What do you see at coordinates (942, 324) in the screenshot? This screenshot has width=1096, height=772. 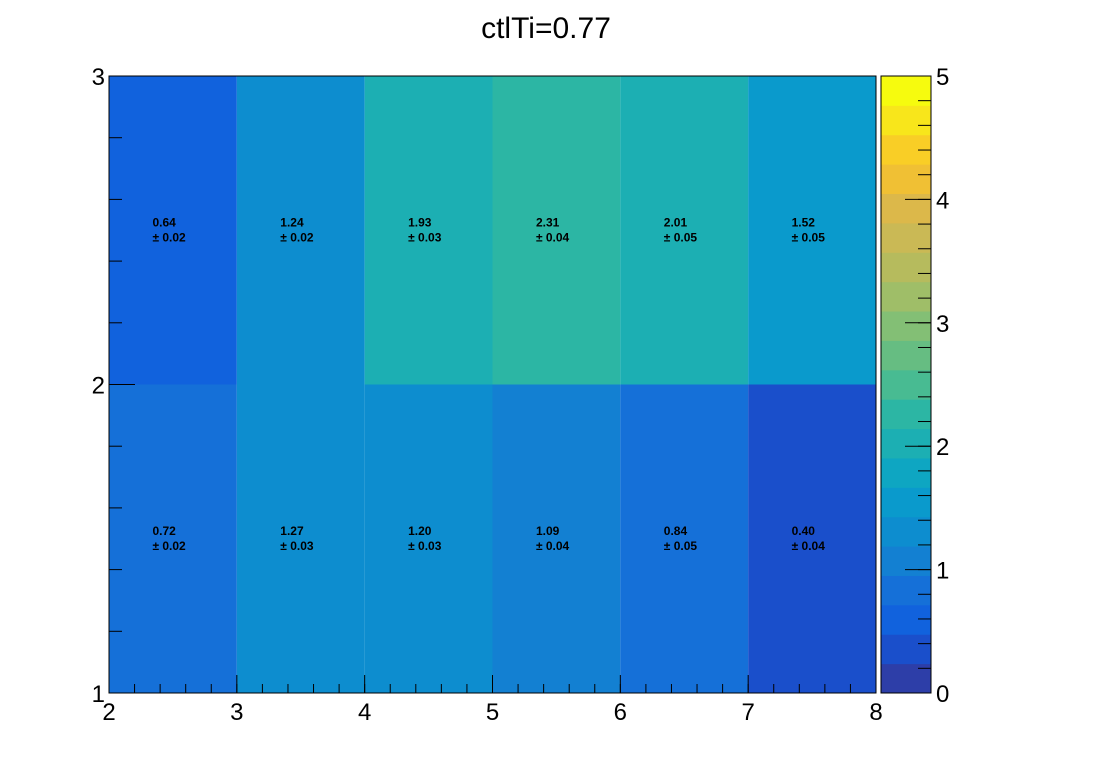 I see `colorbar-tick-label: 3` at bounding box center [942, 324].